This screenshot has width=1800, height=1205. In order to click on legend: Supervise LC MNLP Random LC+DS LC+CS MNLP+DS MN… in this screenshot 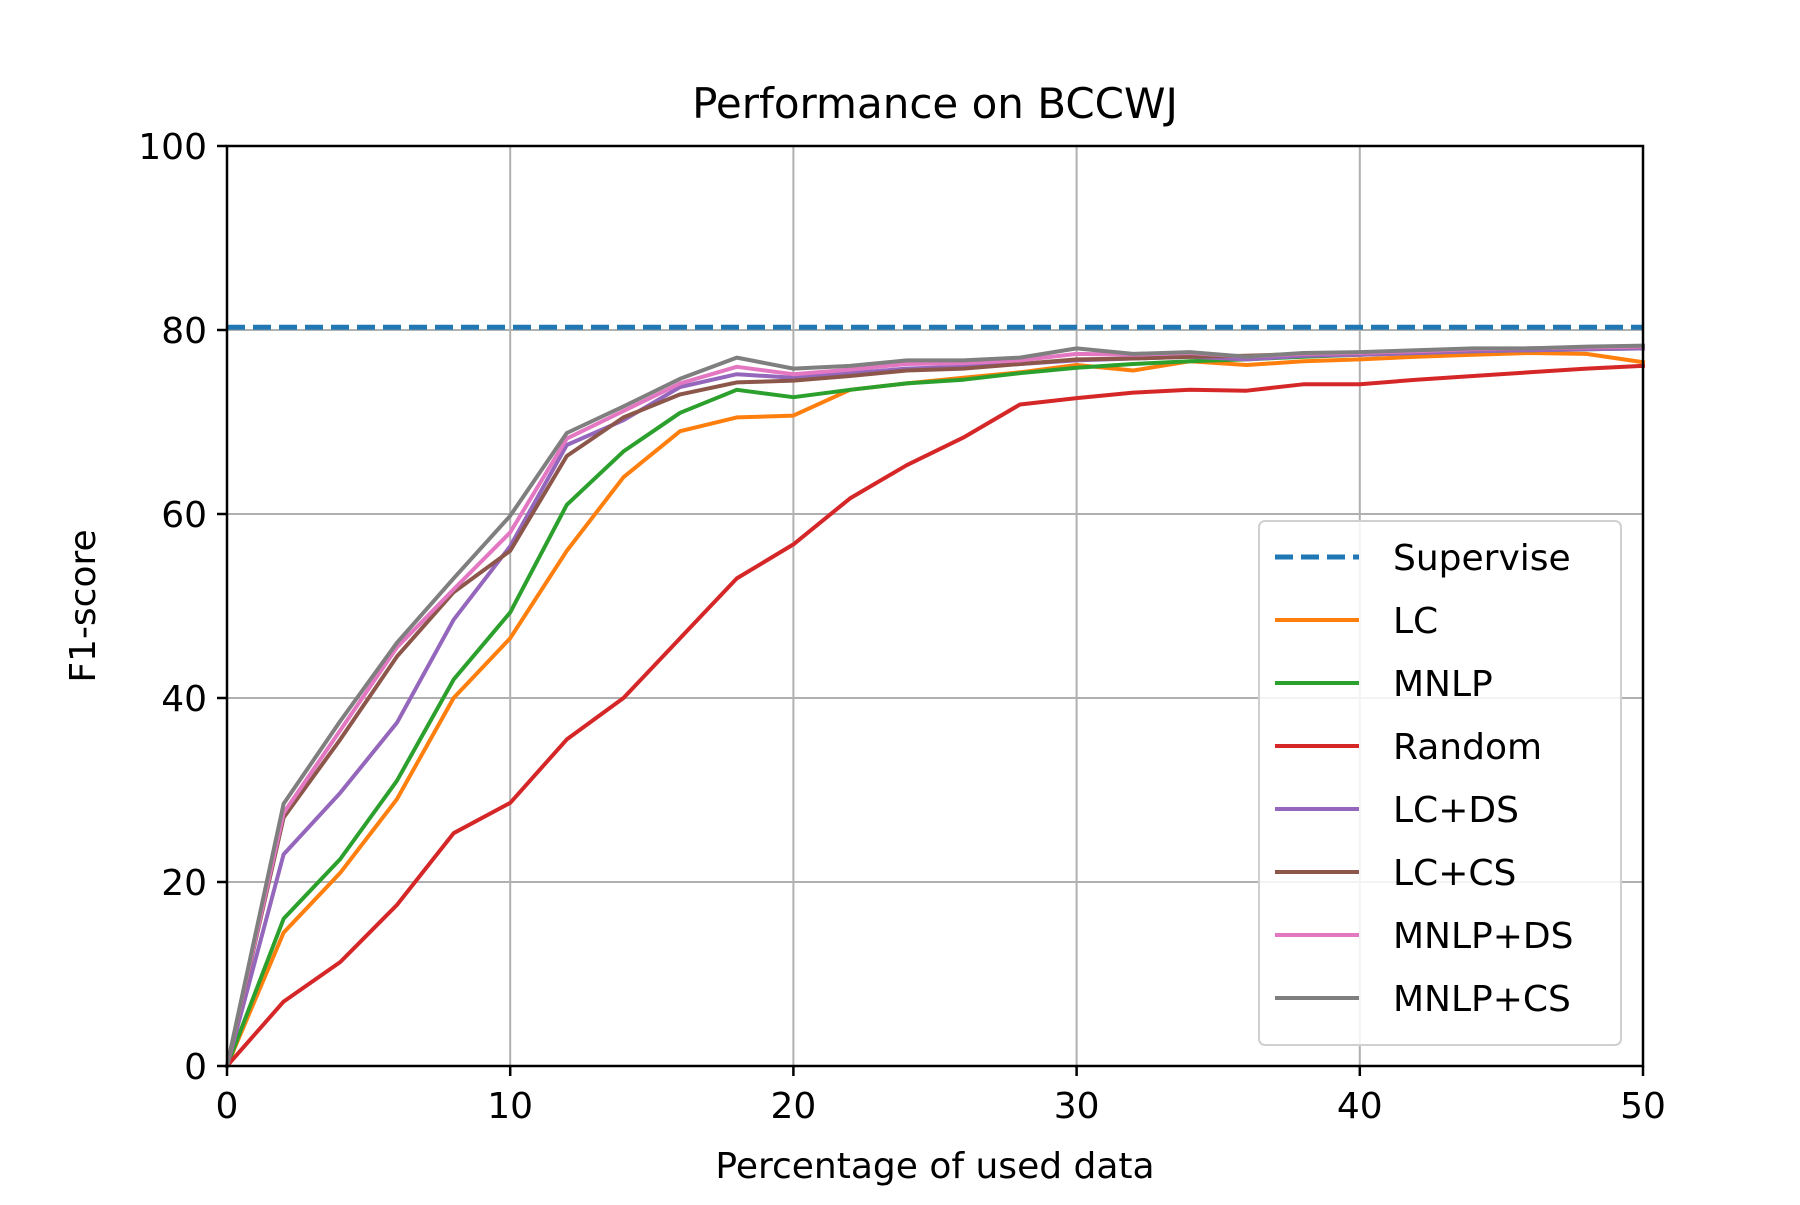, I will do `click(1440, 783)`.